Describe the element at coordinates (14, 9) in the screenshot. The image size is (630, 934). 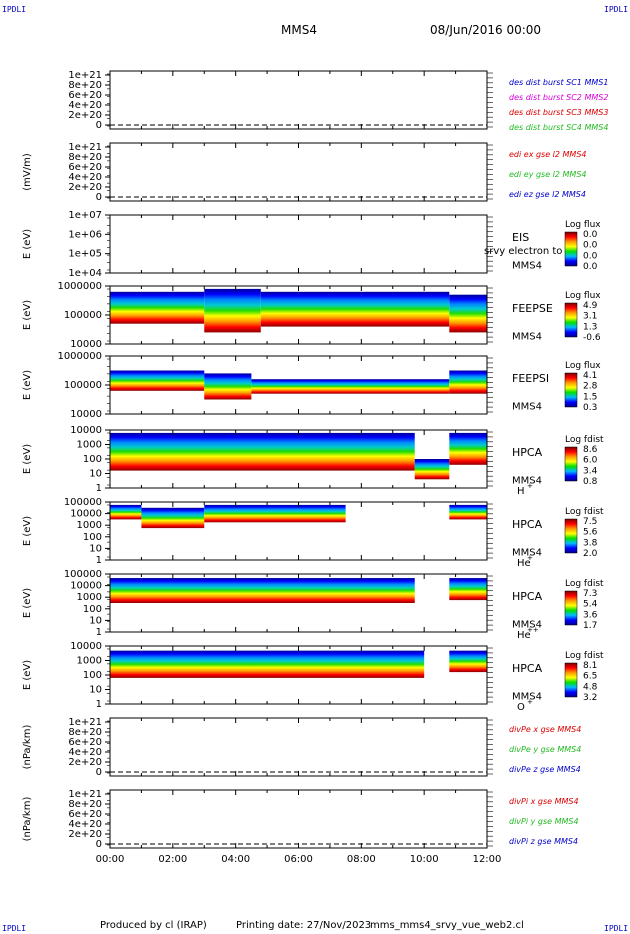
I see `corner-label-top-left: IPDLI` at that location.